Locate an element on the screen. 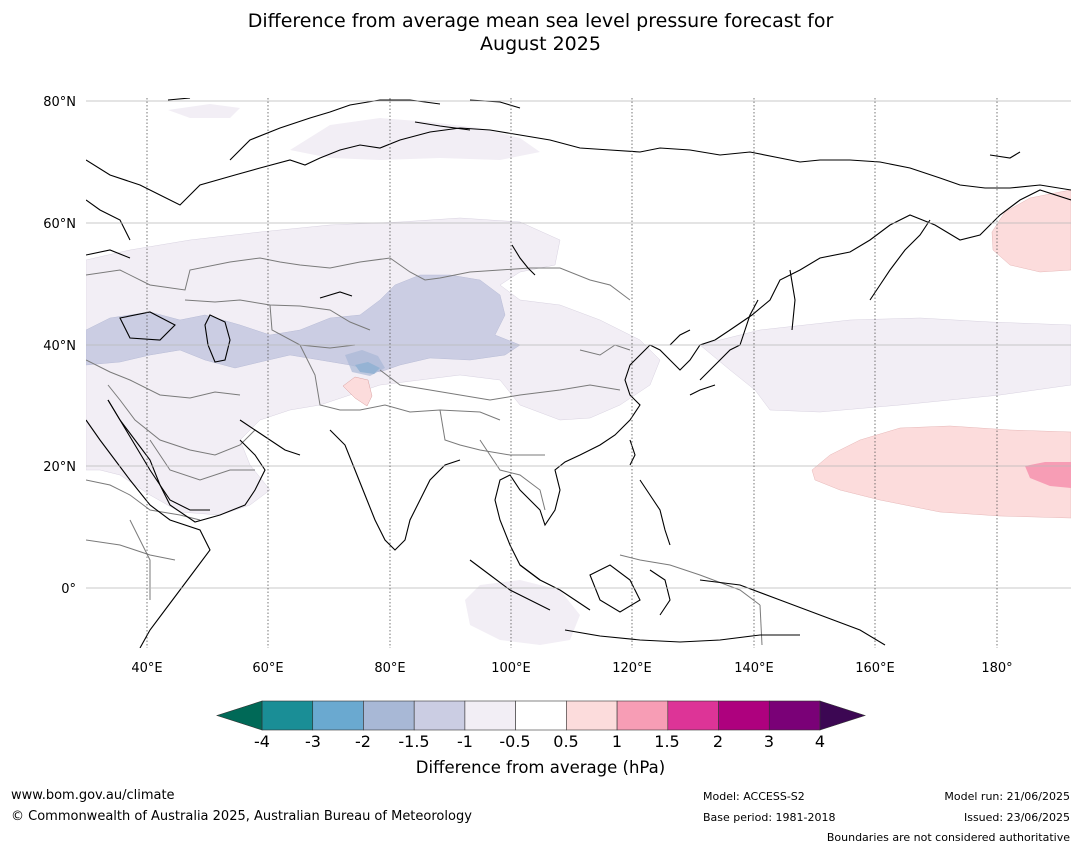 The image size is (1081, 850). high-anomaly-north-pacific is located at coordinates (941, 472).